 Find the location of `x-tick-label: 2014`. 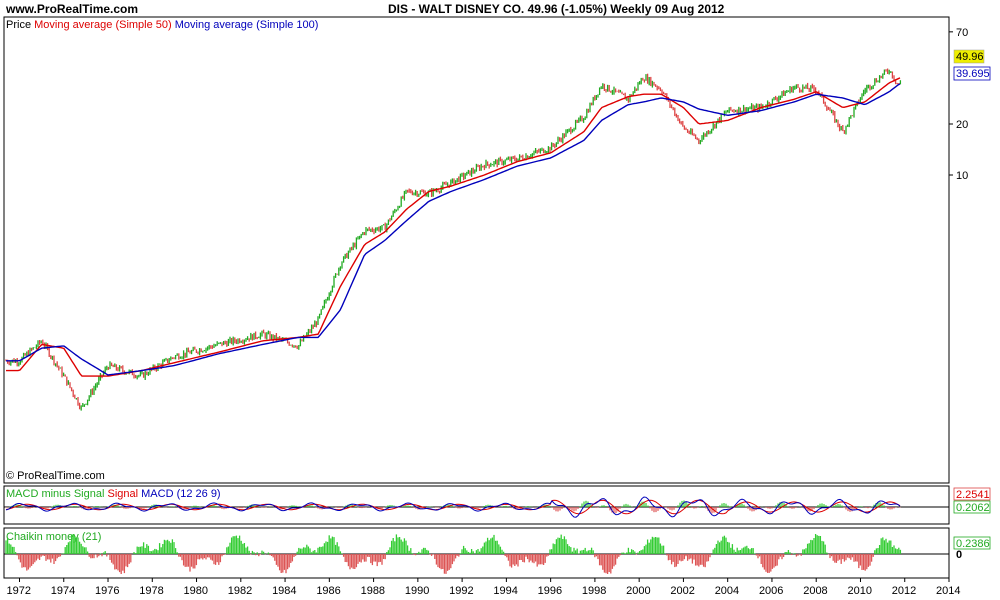

x-tick-label: 2014 is located at coordinates (948, 591).